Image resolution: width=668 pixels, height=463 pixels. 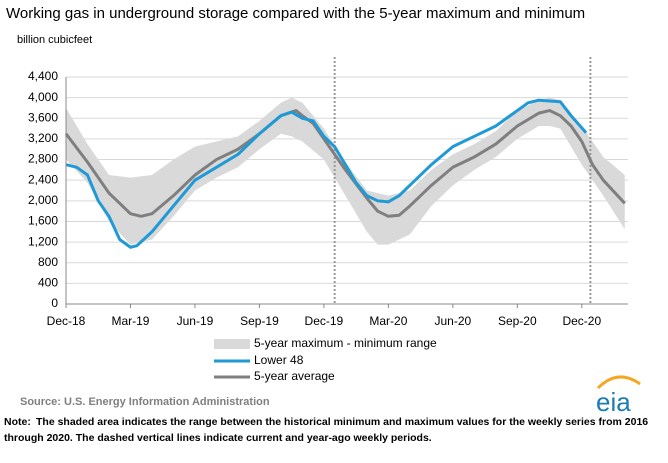 What do you see at coordinates (43, 117) in the screenshot?
I see `y-tick-label: 3,600` at bounding box center [43, 117].